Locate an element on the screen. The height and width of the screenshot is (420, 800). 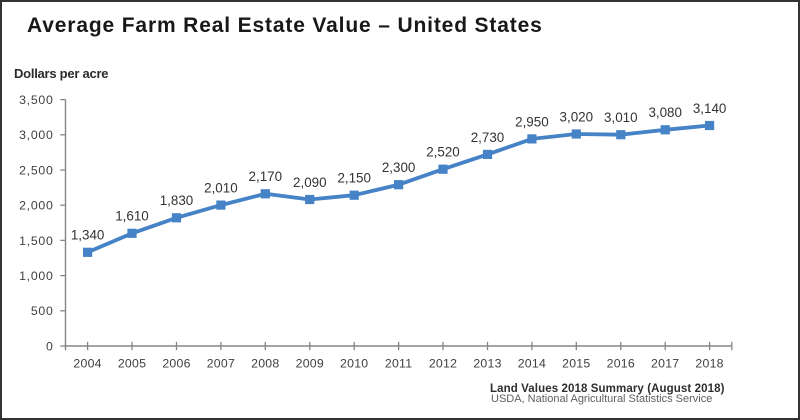
svg-text: 2,000 is located at coordinates (36, 206).